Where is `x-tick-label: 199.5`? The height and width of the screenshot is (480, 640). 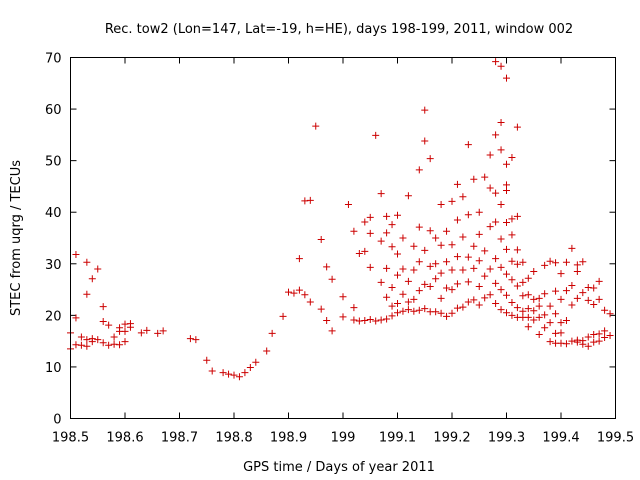
x-tick-label: 199.5 is located at coordinates (615, 438).